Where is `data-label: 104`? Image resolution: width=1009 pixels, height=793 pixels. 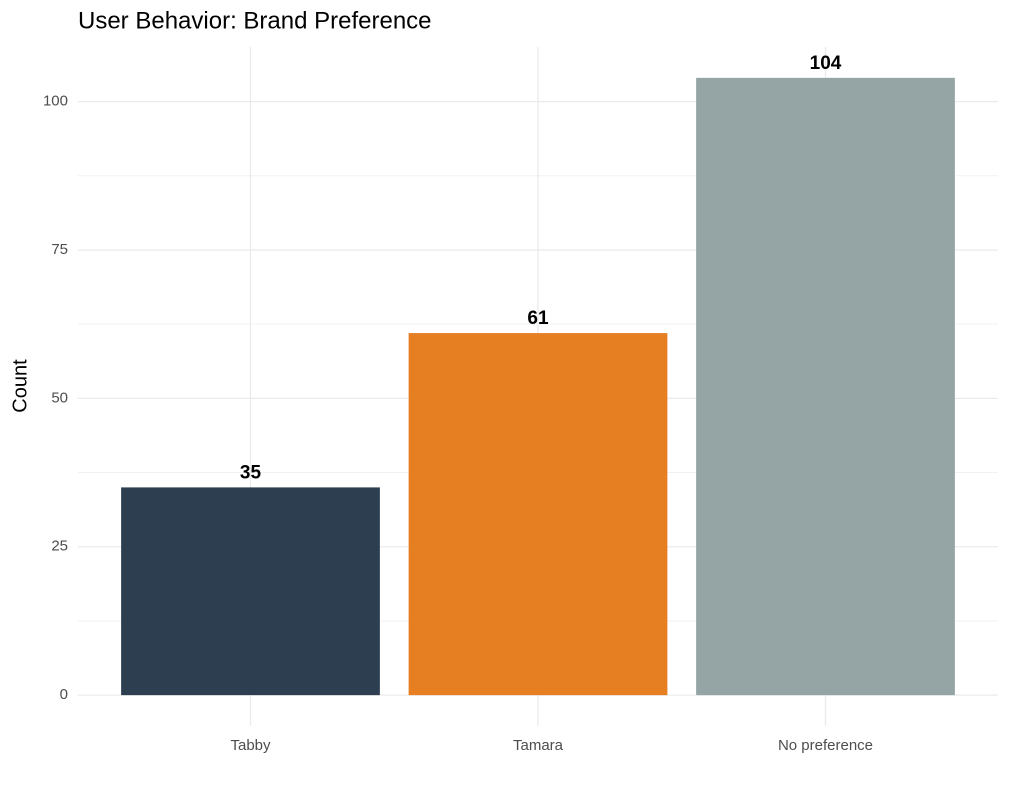 data-label: 104 is located at coordinates (826, 63).